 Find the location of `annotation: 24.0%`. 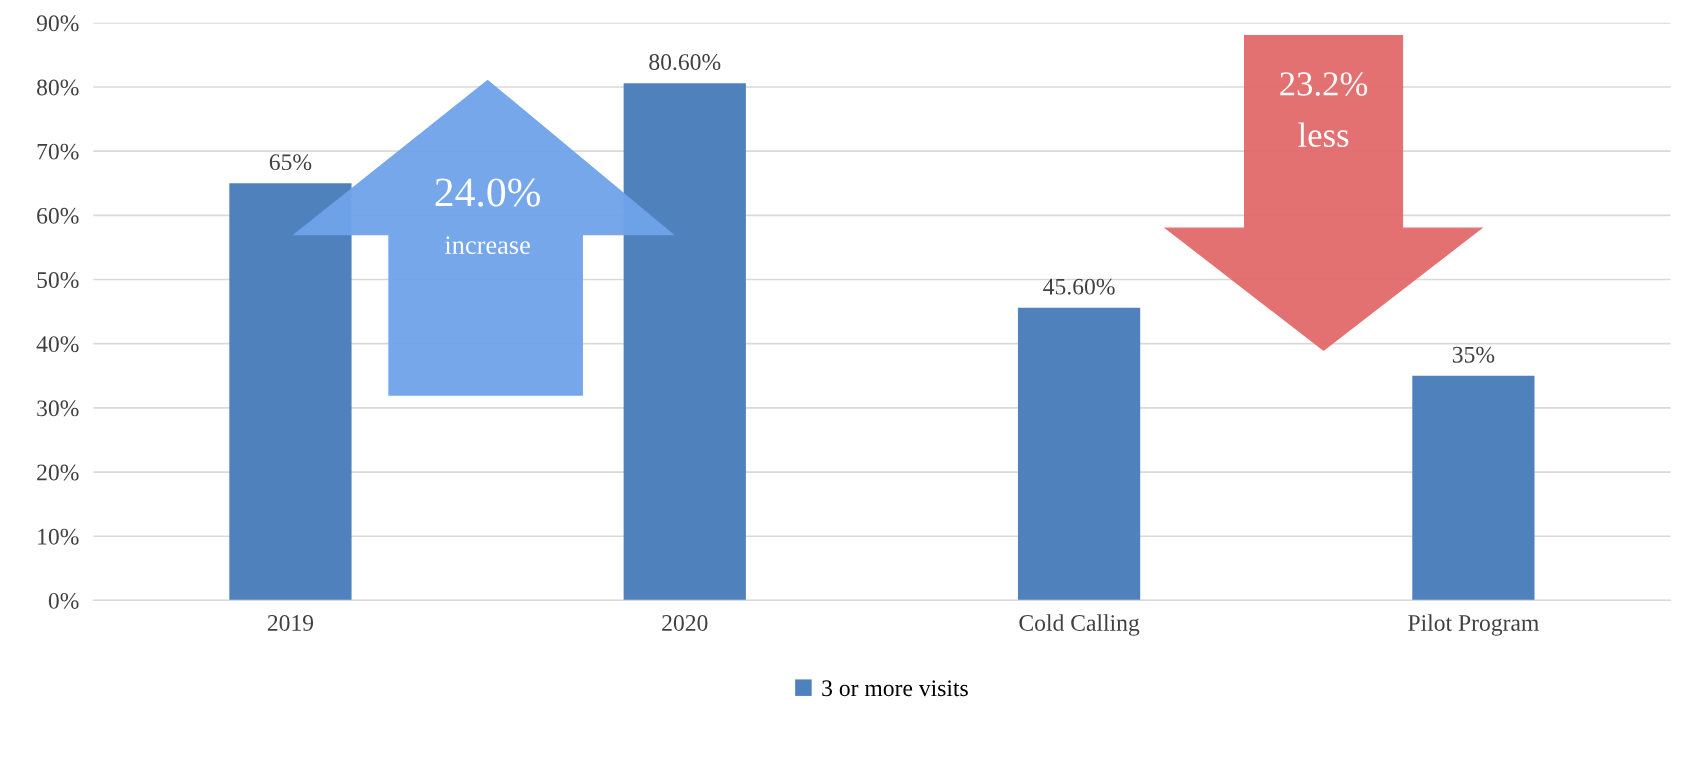

annotation: 24.0% is located at coordinates (487, 192).